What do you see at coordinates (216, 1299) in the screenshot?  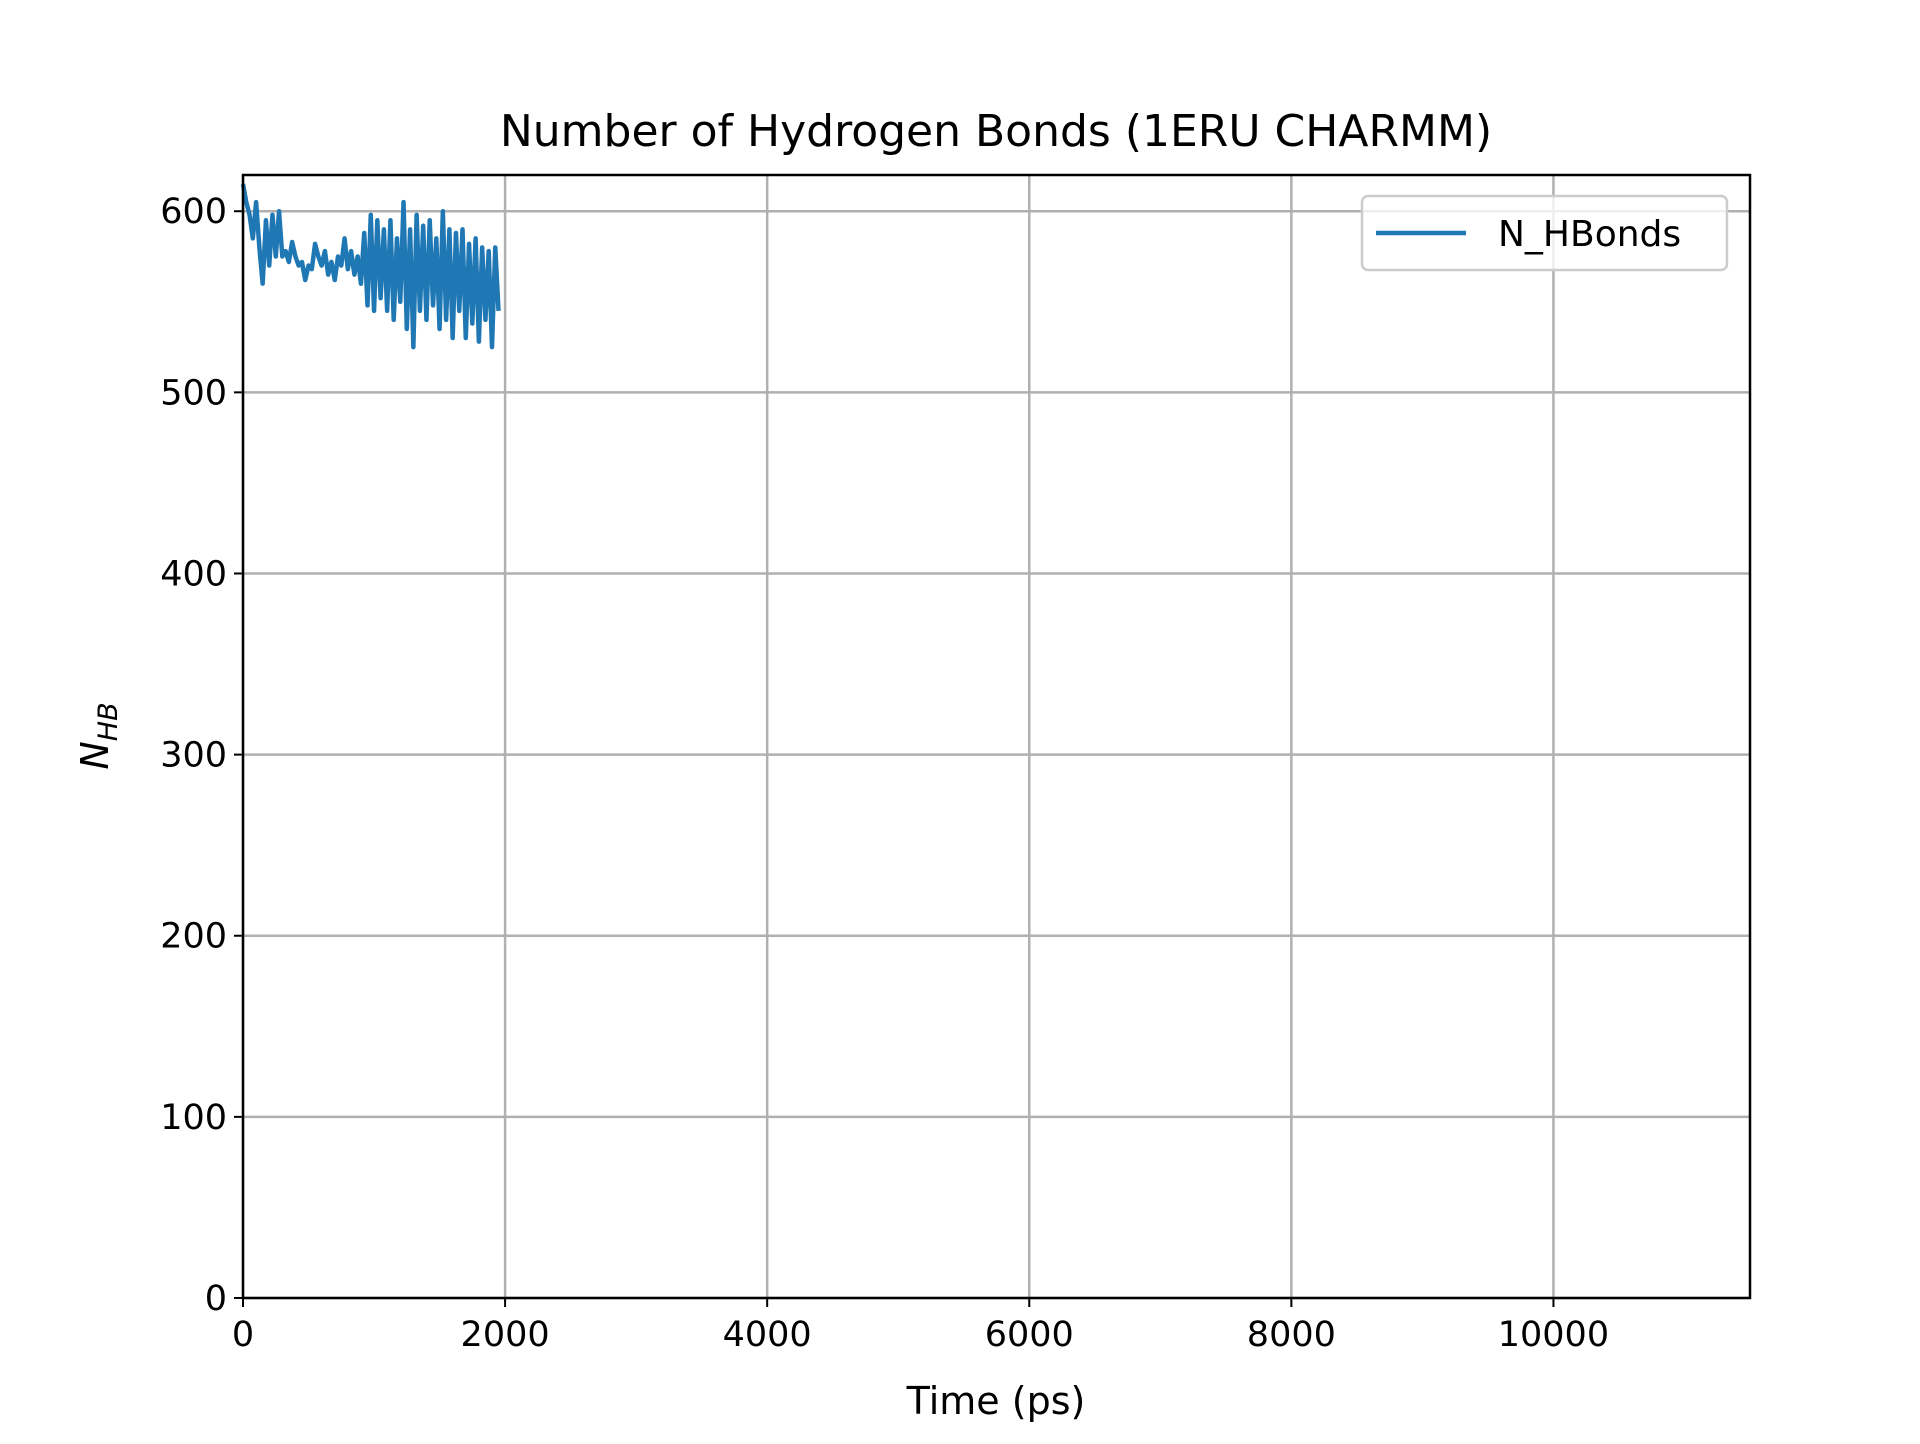 I see `y-tick-label: 0` at bounding box center [216, 1299].